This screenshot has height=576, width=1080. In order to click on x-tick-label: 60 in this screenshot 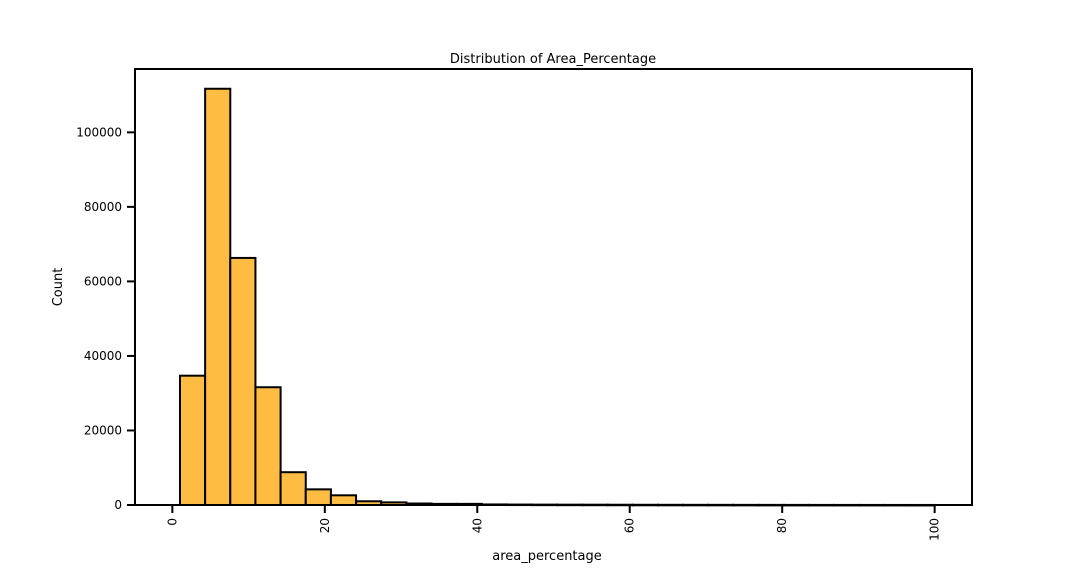, I will do `click(630, 525)`.